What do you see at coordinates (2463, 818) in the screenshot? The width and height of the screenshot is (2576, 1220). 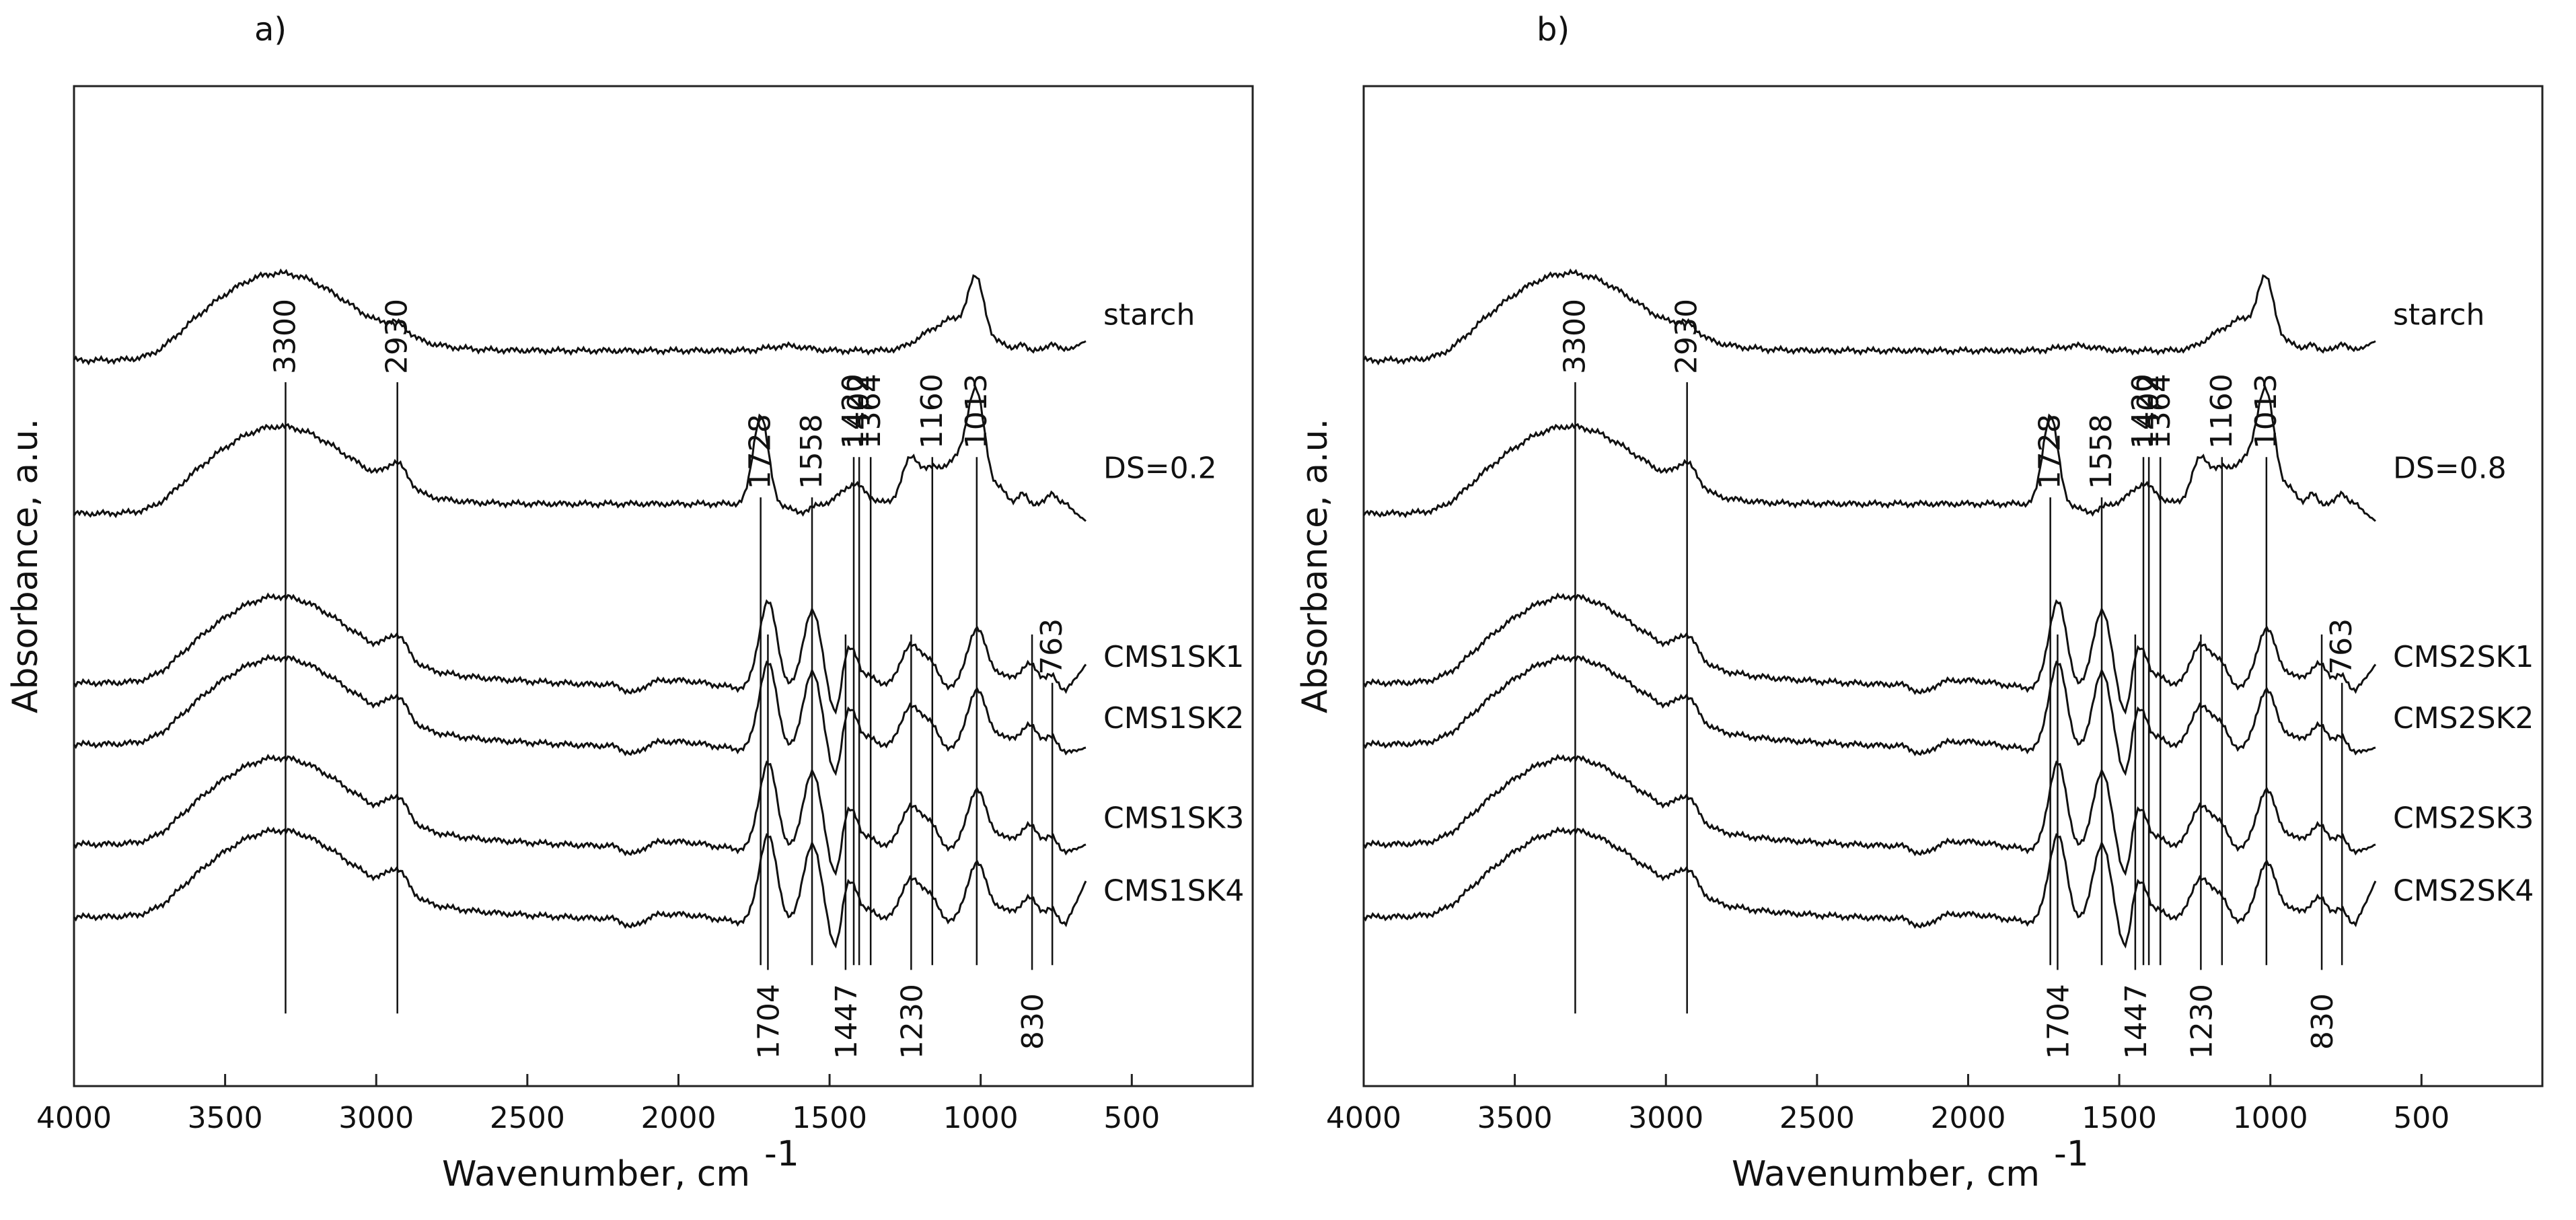 I see `series-label: CMS2SK3` at bounding box center [2463, 818].